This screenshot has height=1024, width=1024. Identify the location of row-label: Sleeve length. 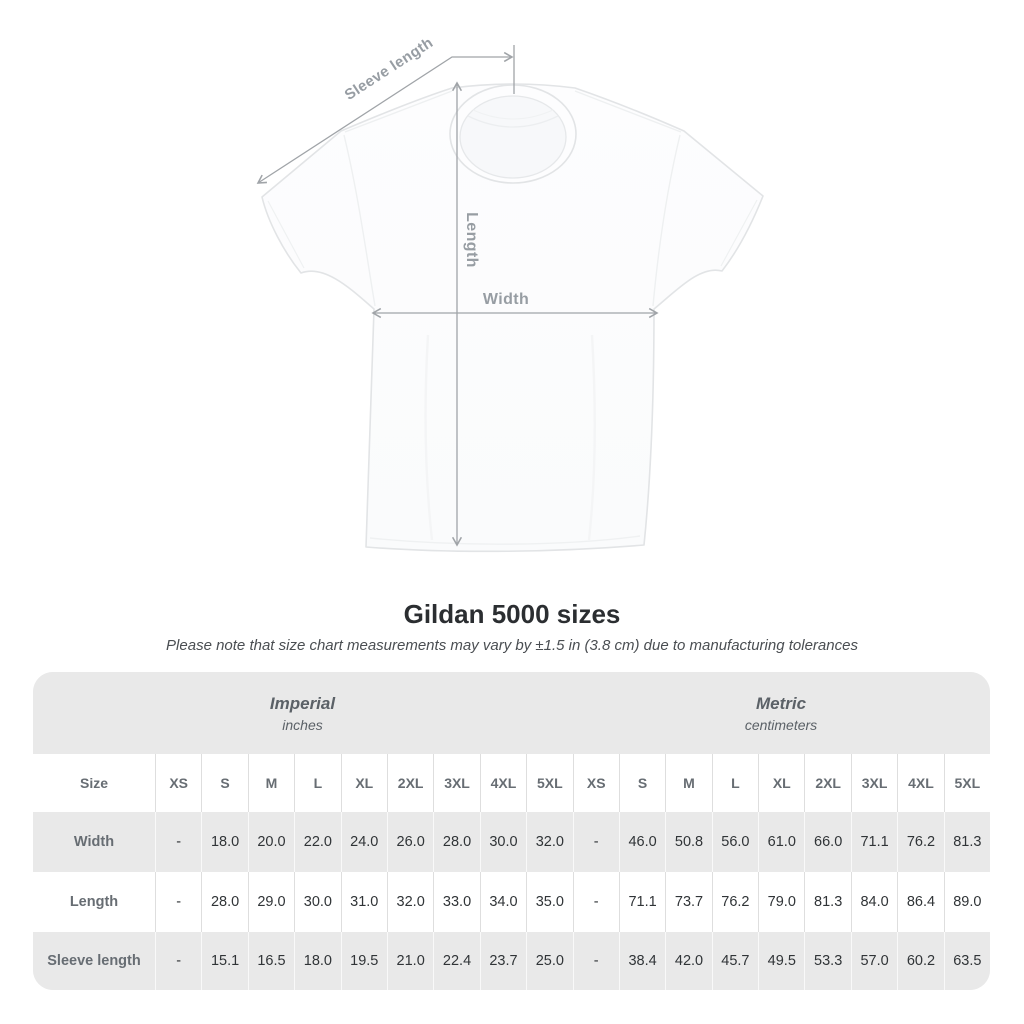
(94, 961).